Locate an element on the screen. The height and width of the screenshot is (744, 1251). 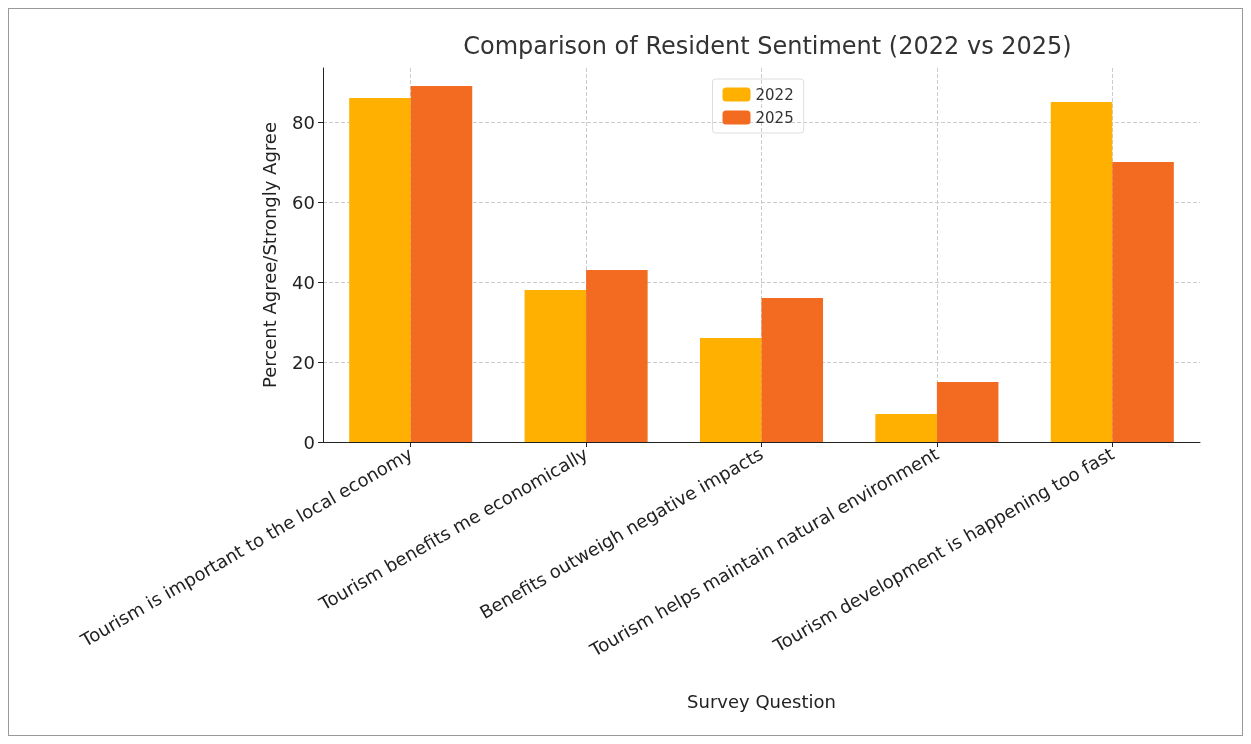
y-tick-label: 60 is located at coordinates (303, 202).